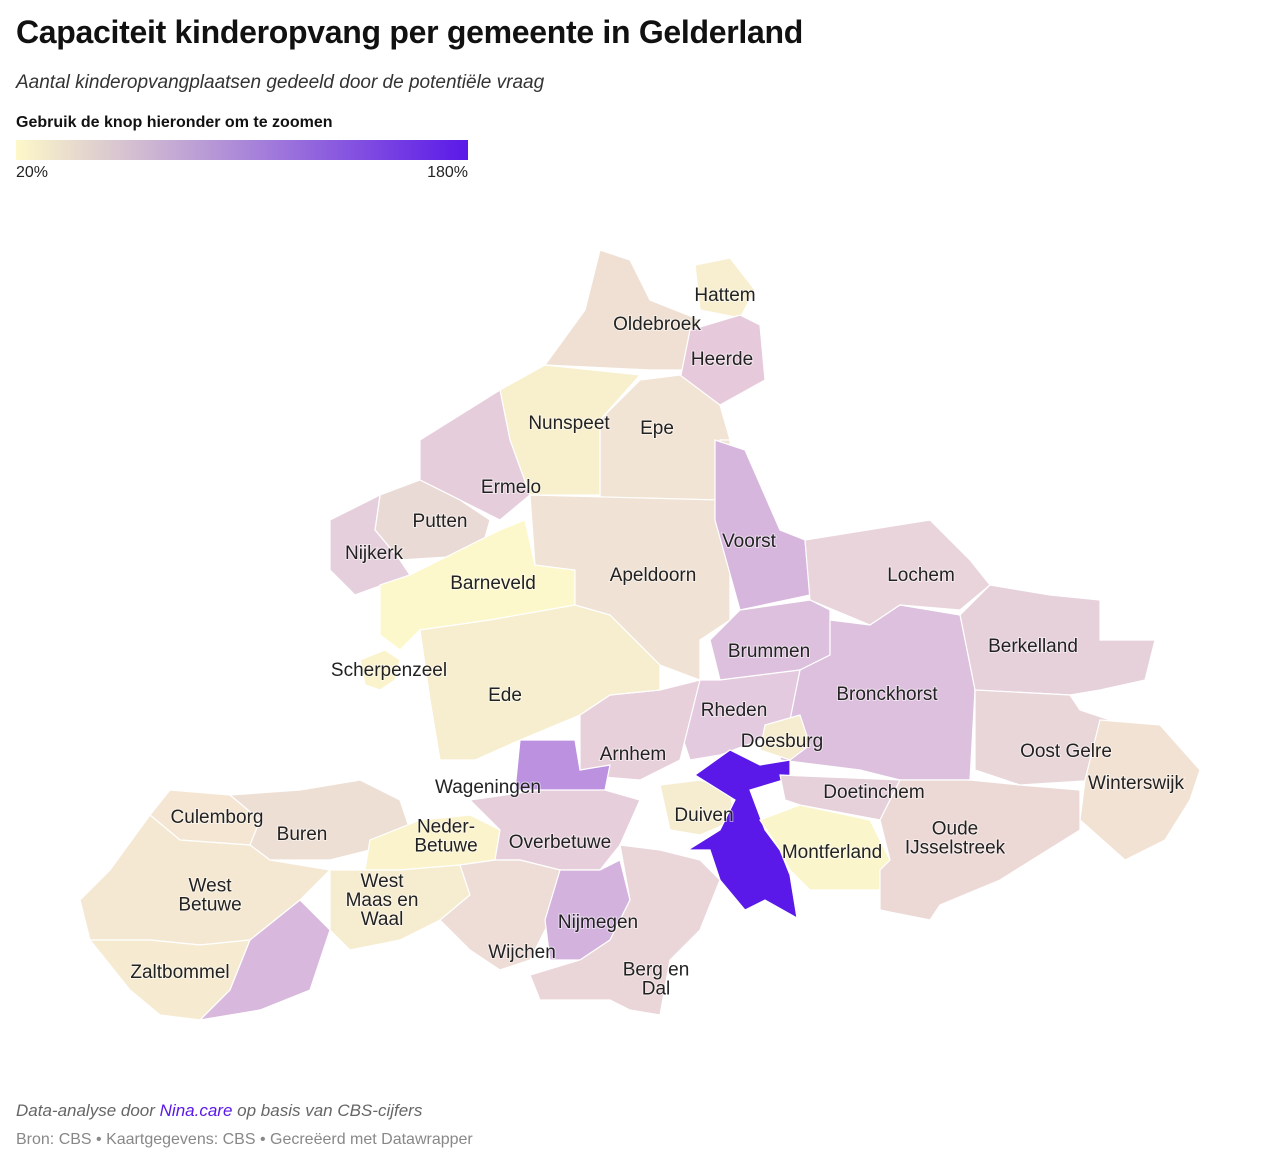 This screenshot has height=1166, width=1280. I want to click on region-label: Epe, so click(657, 428).